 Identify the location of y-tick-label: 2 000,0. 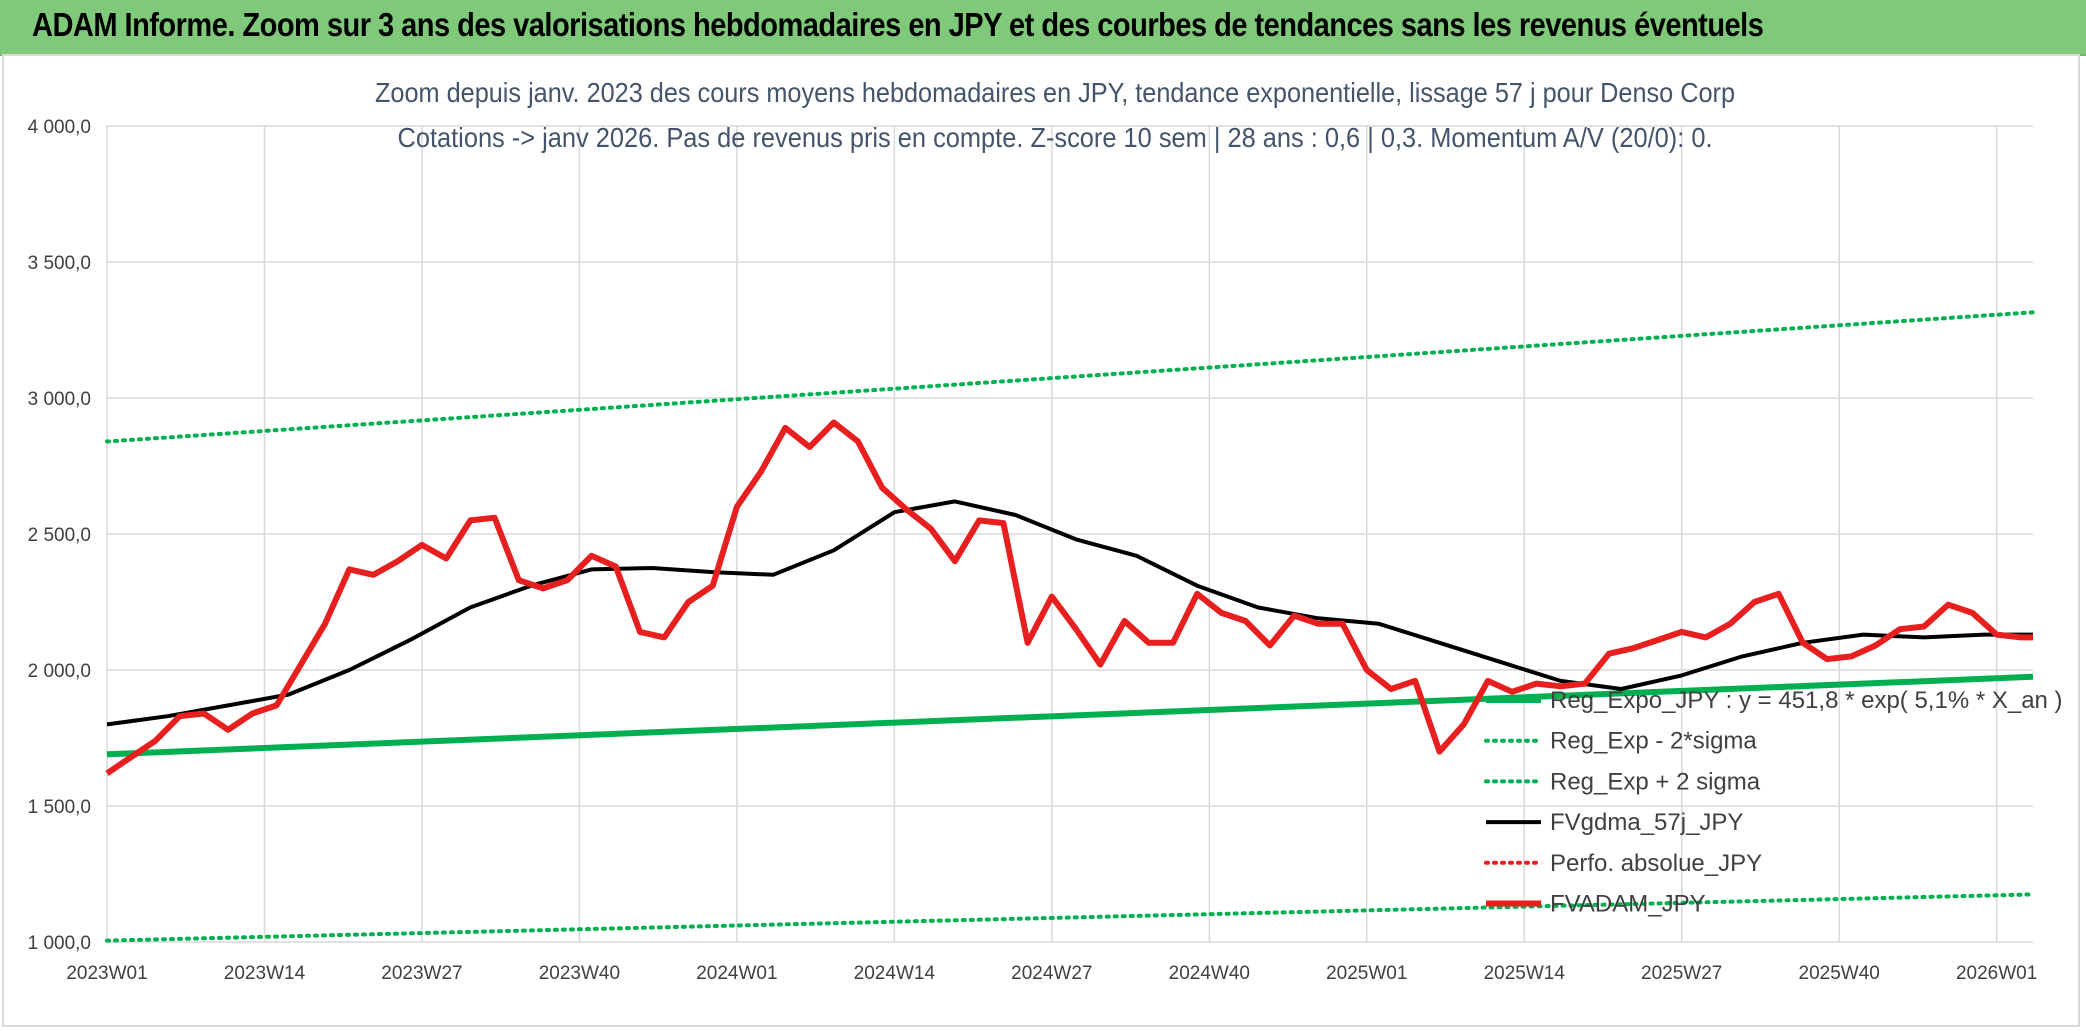
(59, 671).